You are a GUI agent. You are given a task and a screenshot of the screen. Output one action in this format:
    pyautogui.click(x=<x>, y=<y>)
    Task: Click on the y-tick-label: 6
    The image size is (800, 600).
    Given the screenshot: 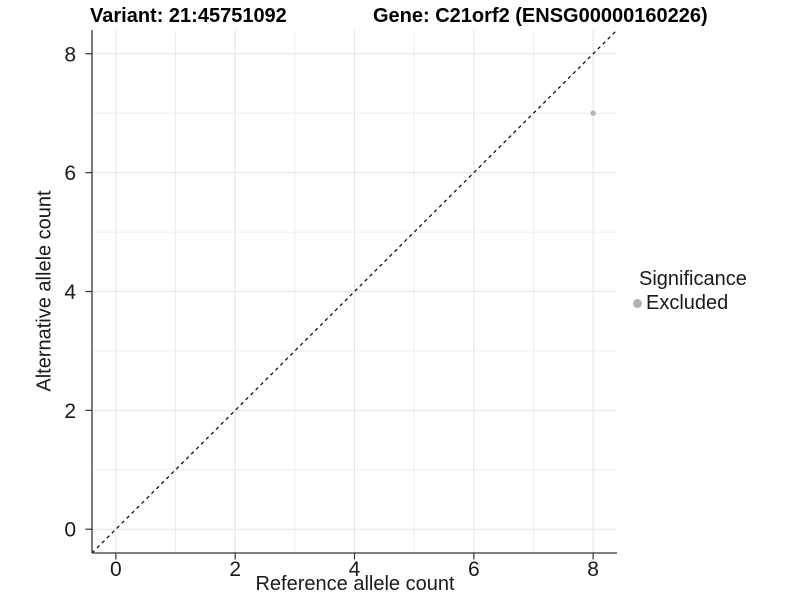 What is the action you would take?
    pyautogui.click(x=70, y=173)
    